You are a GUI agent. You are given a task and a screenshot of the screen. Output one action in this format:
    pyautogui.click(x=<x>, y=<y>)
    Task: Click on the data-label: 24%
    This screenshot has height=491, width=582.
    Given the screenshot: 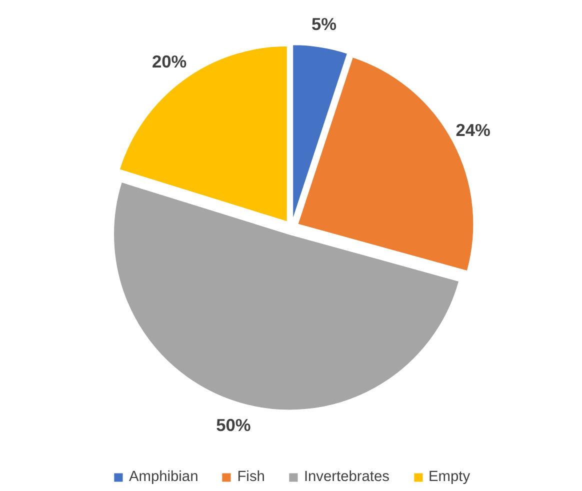 What is the action you would take?
    pyautogui.click(x=473, y=130)
    